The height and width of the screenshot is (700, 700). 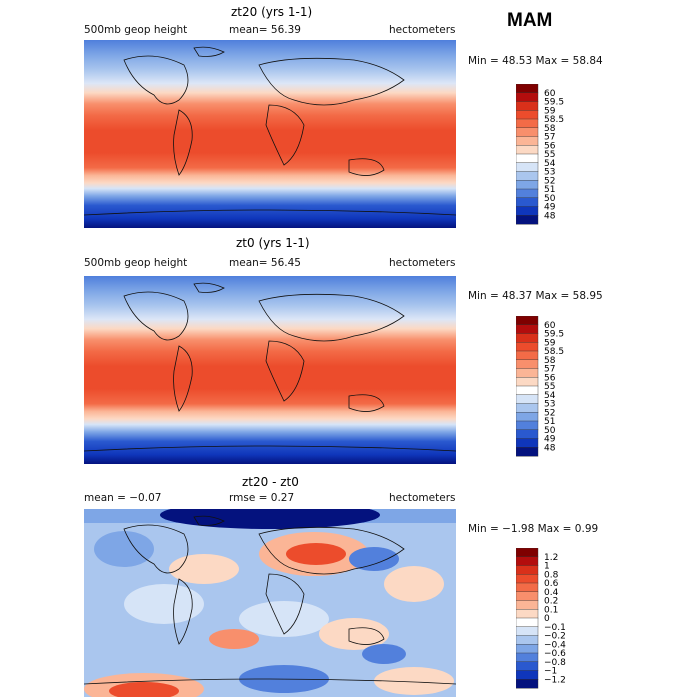 What do you see at coordinates (535, 61) in the screenshot?
I see `panel-1-min-max: Min = 48.53 Max = 58.84` at bounding box center [535, 61].